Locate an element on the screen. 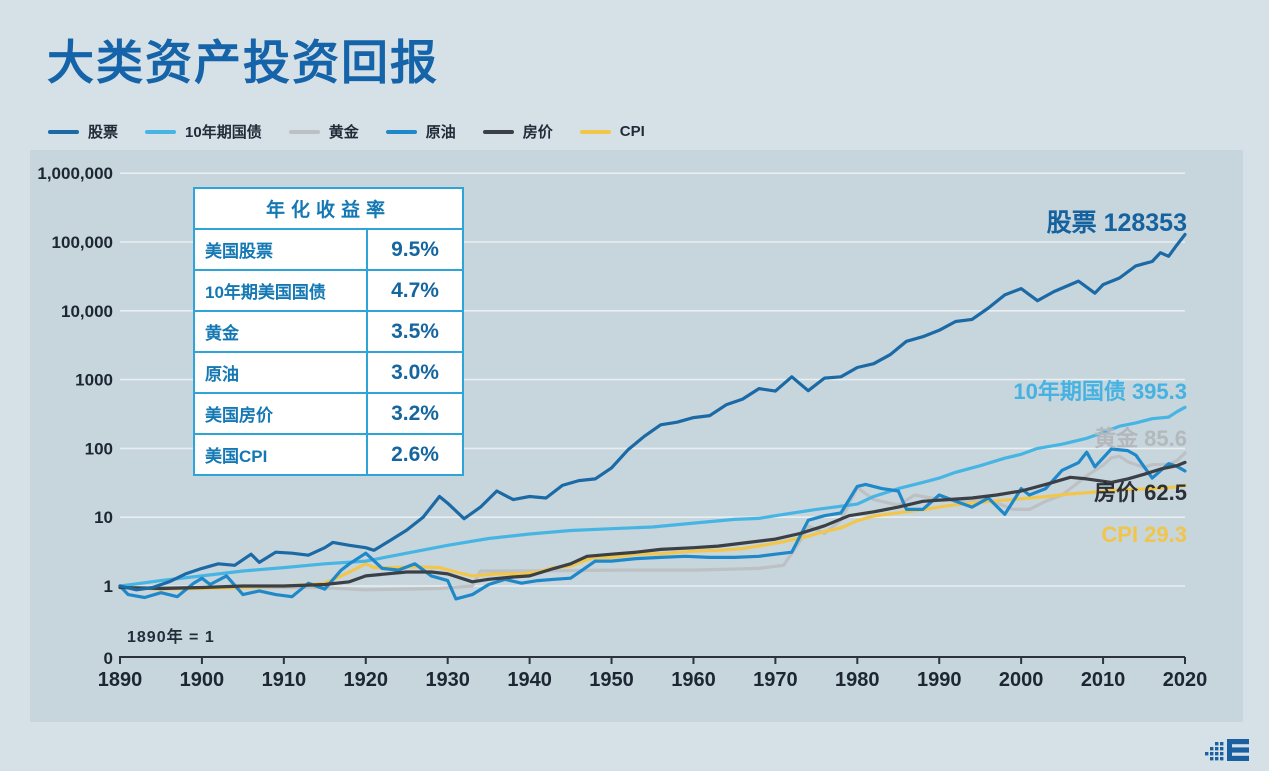 This screenshot has height=771, width=1269. x-axis-label: 1980 is located at coordinates (857, 680).